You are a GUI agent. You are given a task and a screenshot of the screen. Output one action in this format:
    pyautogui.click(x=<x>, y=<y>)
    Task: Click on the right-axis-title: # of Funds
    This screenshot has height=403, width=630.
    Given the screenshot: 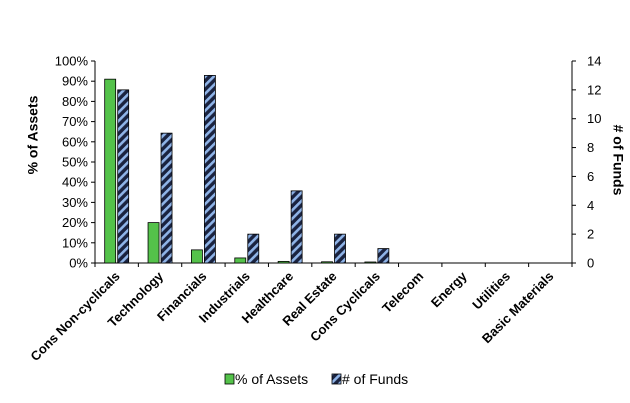 What is the action you would take?
    pyautogui.click(x=618, y=160)
    